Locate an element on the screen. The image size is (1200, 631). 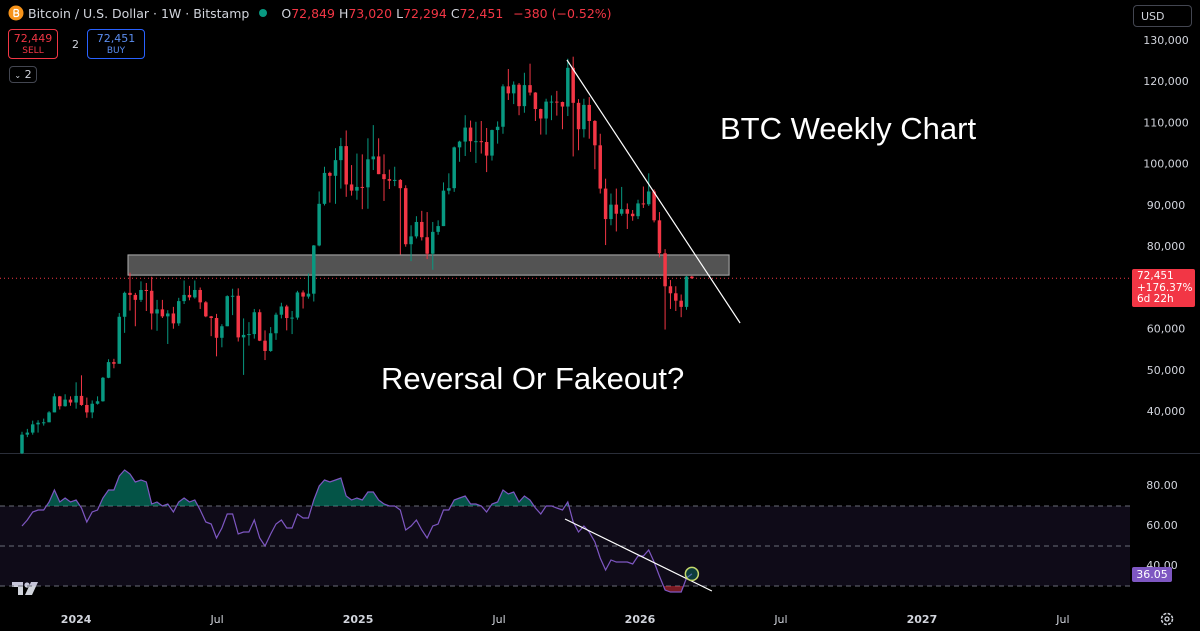
rsi-value: 36.05 is located at coordinates (1152, 574).